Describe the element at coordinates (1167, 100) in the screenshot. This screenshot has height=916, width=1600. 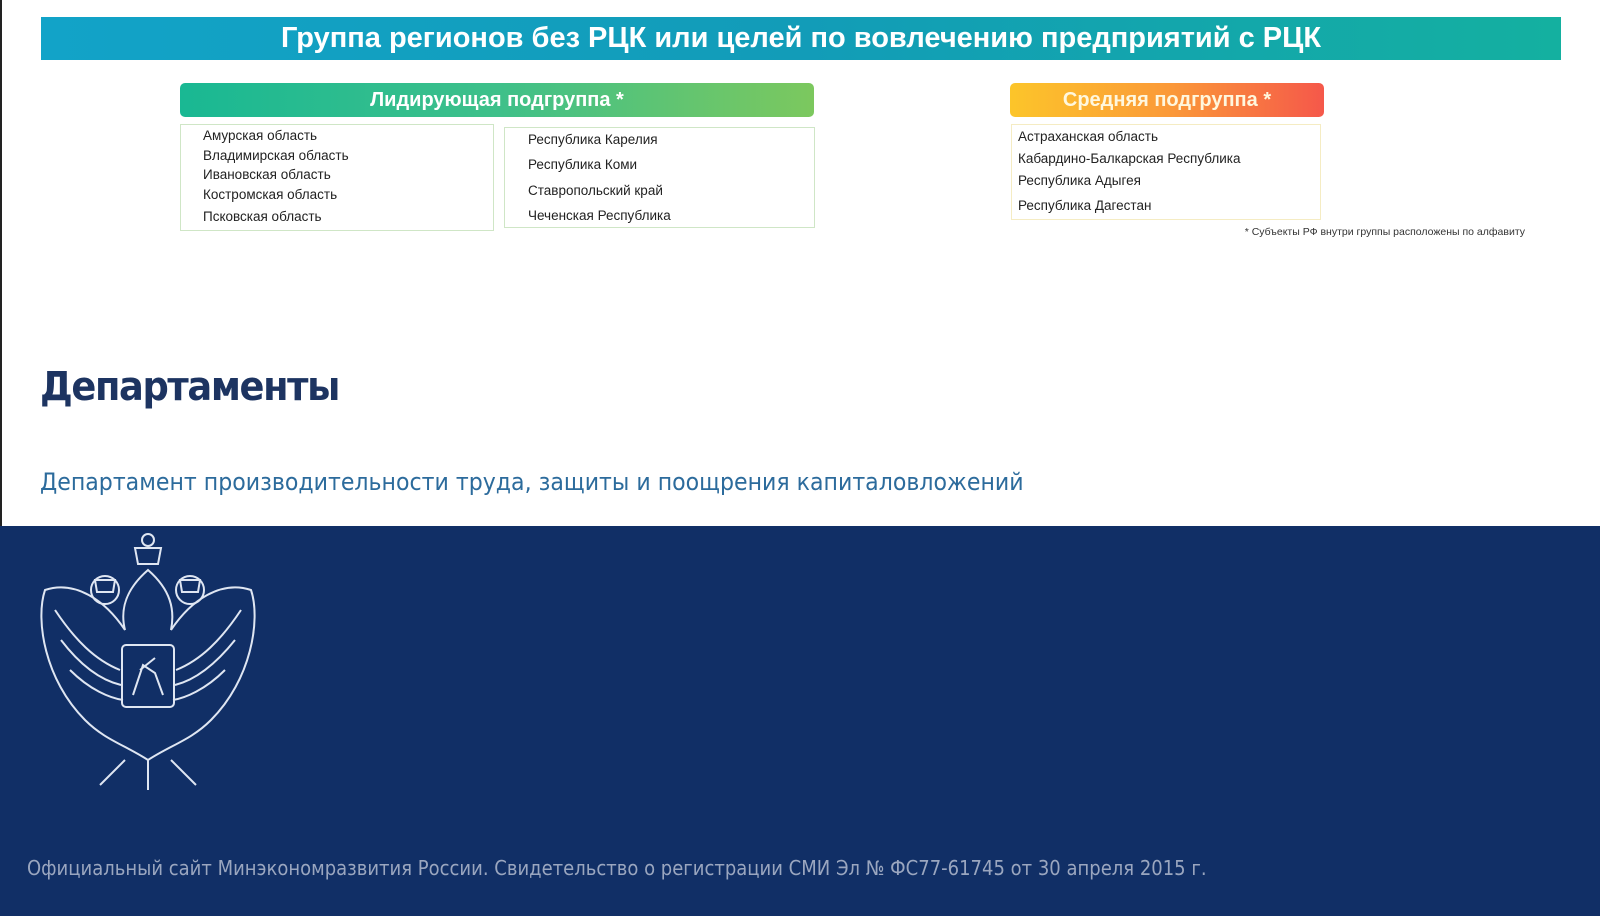
I see `middle-subgroup-header: Средняя подгруппа *` at that location.